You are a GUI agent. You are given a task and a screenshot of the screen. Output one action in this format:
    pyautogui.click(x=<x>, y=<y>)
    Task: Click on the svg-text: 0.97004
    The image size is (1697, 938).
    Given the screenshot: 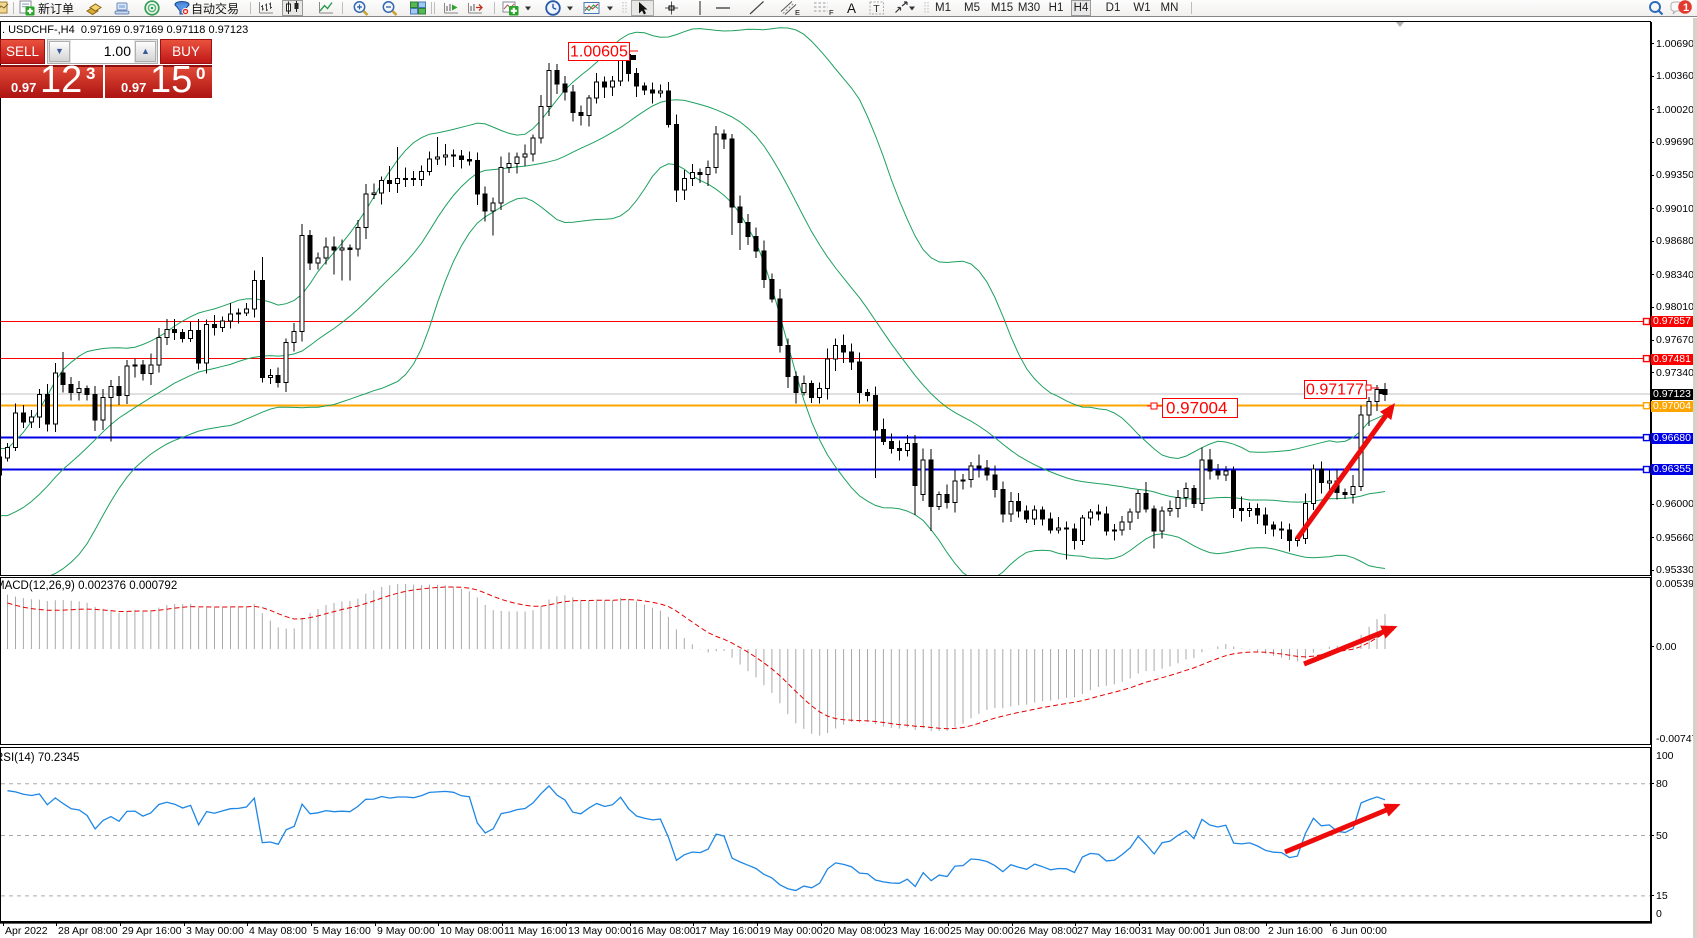 What is the action you would take?
    pyautogui.click(x=1196, y=408)
    